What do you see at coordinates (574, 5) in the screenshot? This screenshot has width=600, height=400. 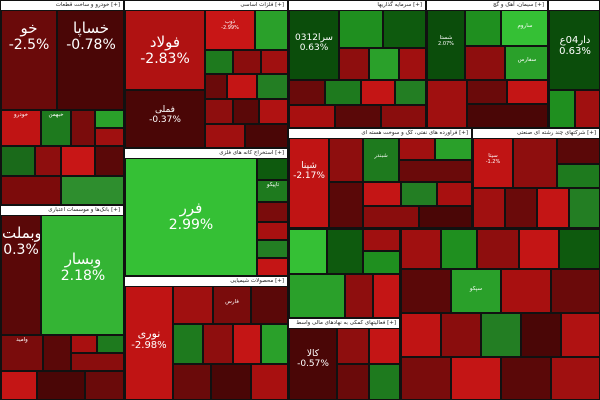 I see `sector-header` at bounding box center [574, 5].